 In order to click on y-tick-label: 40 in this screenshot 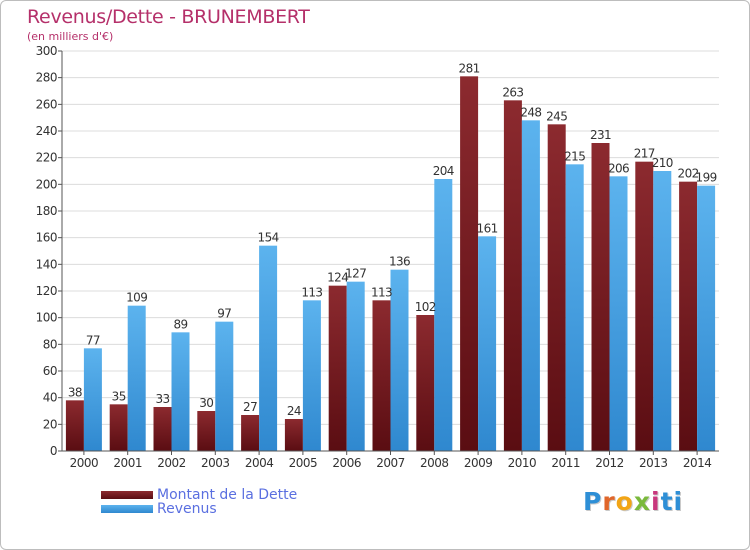, I will do `click(50, 398)`.